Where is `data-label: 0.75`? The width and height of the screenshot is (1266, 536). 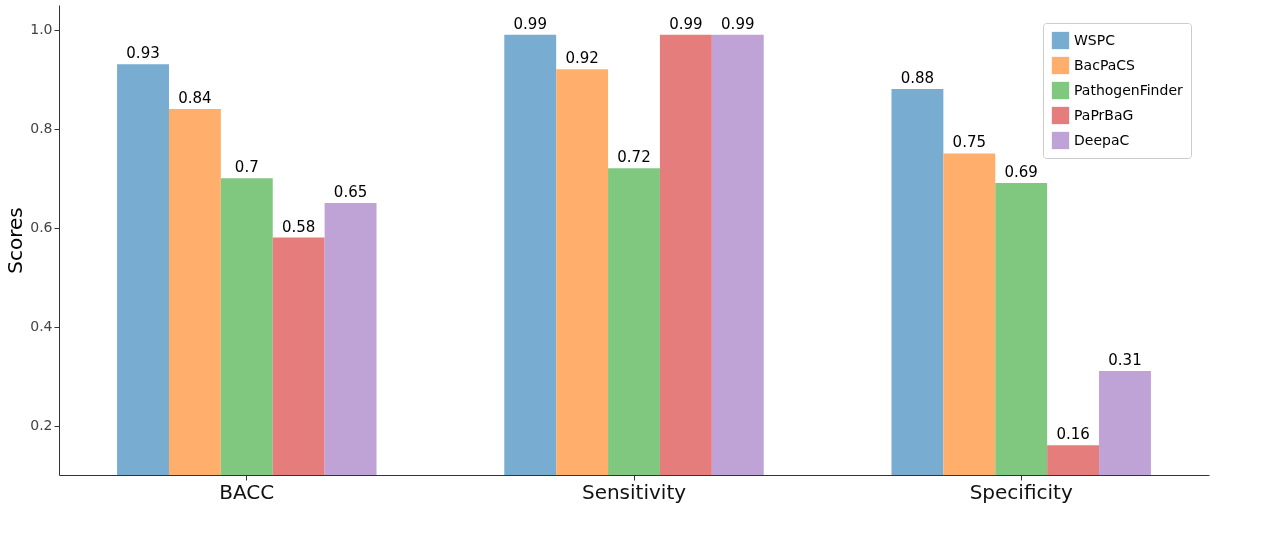 data-label: 0.75 is located at coordinates (969, 142).